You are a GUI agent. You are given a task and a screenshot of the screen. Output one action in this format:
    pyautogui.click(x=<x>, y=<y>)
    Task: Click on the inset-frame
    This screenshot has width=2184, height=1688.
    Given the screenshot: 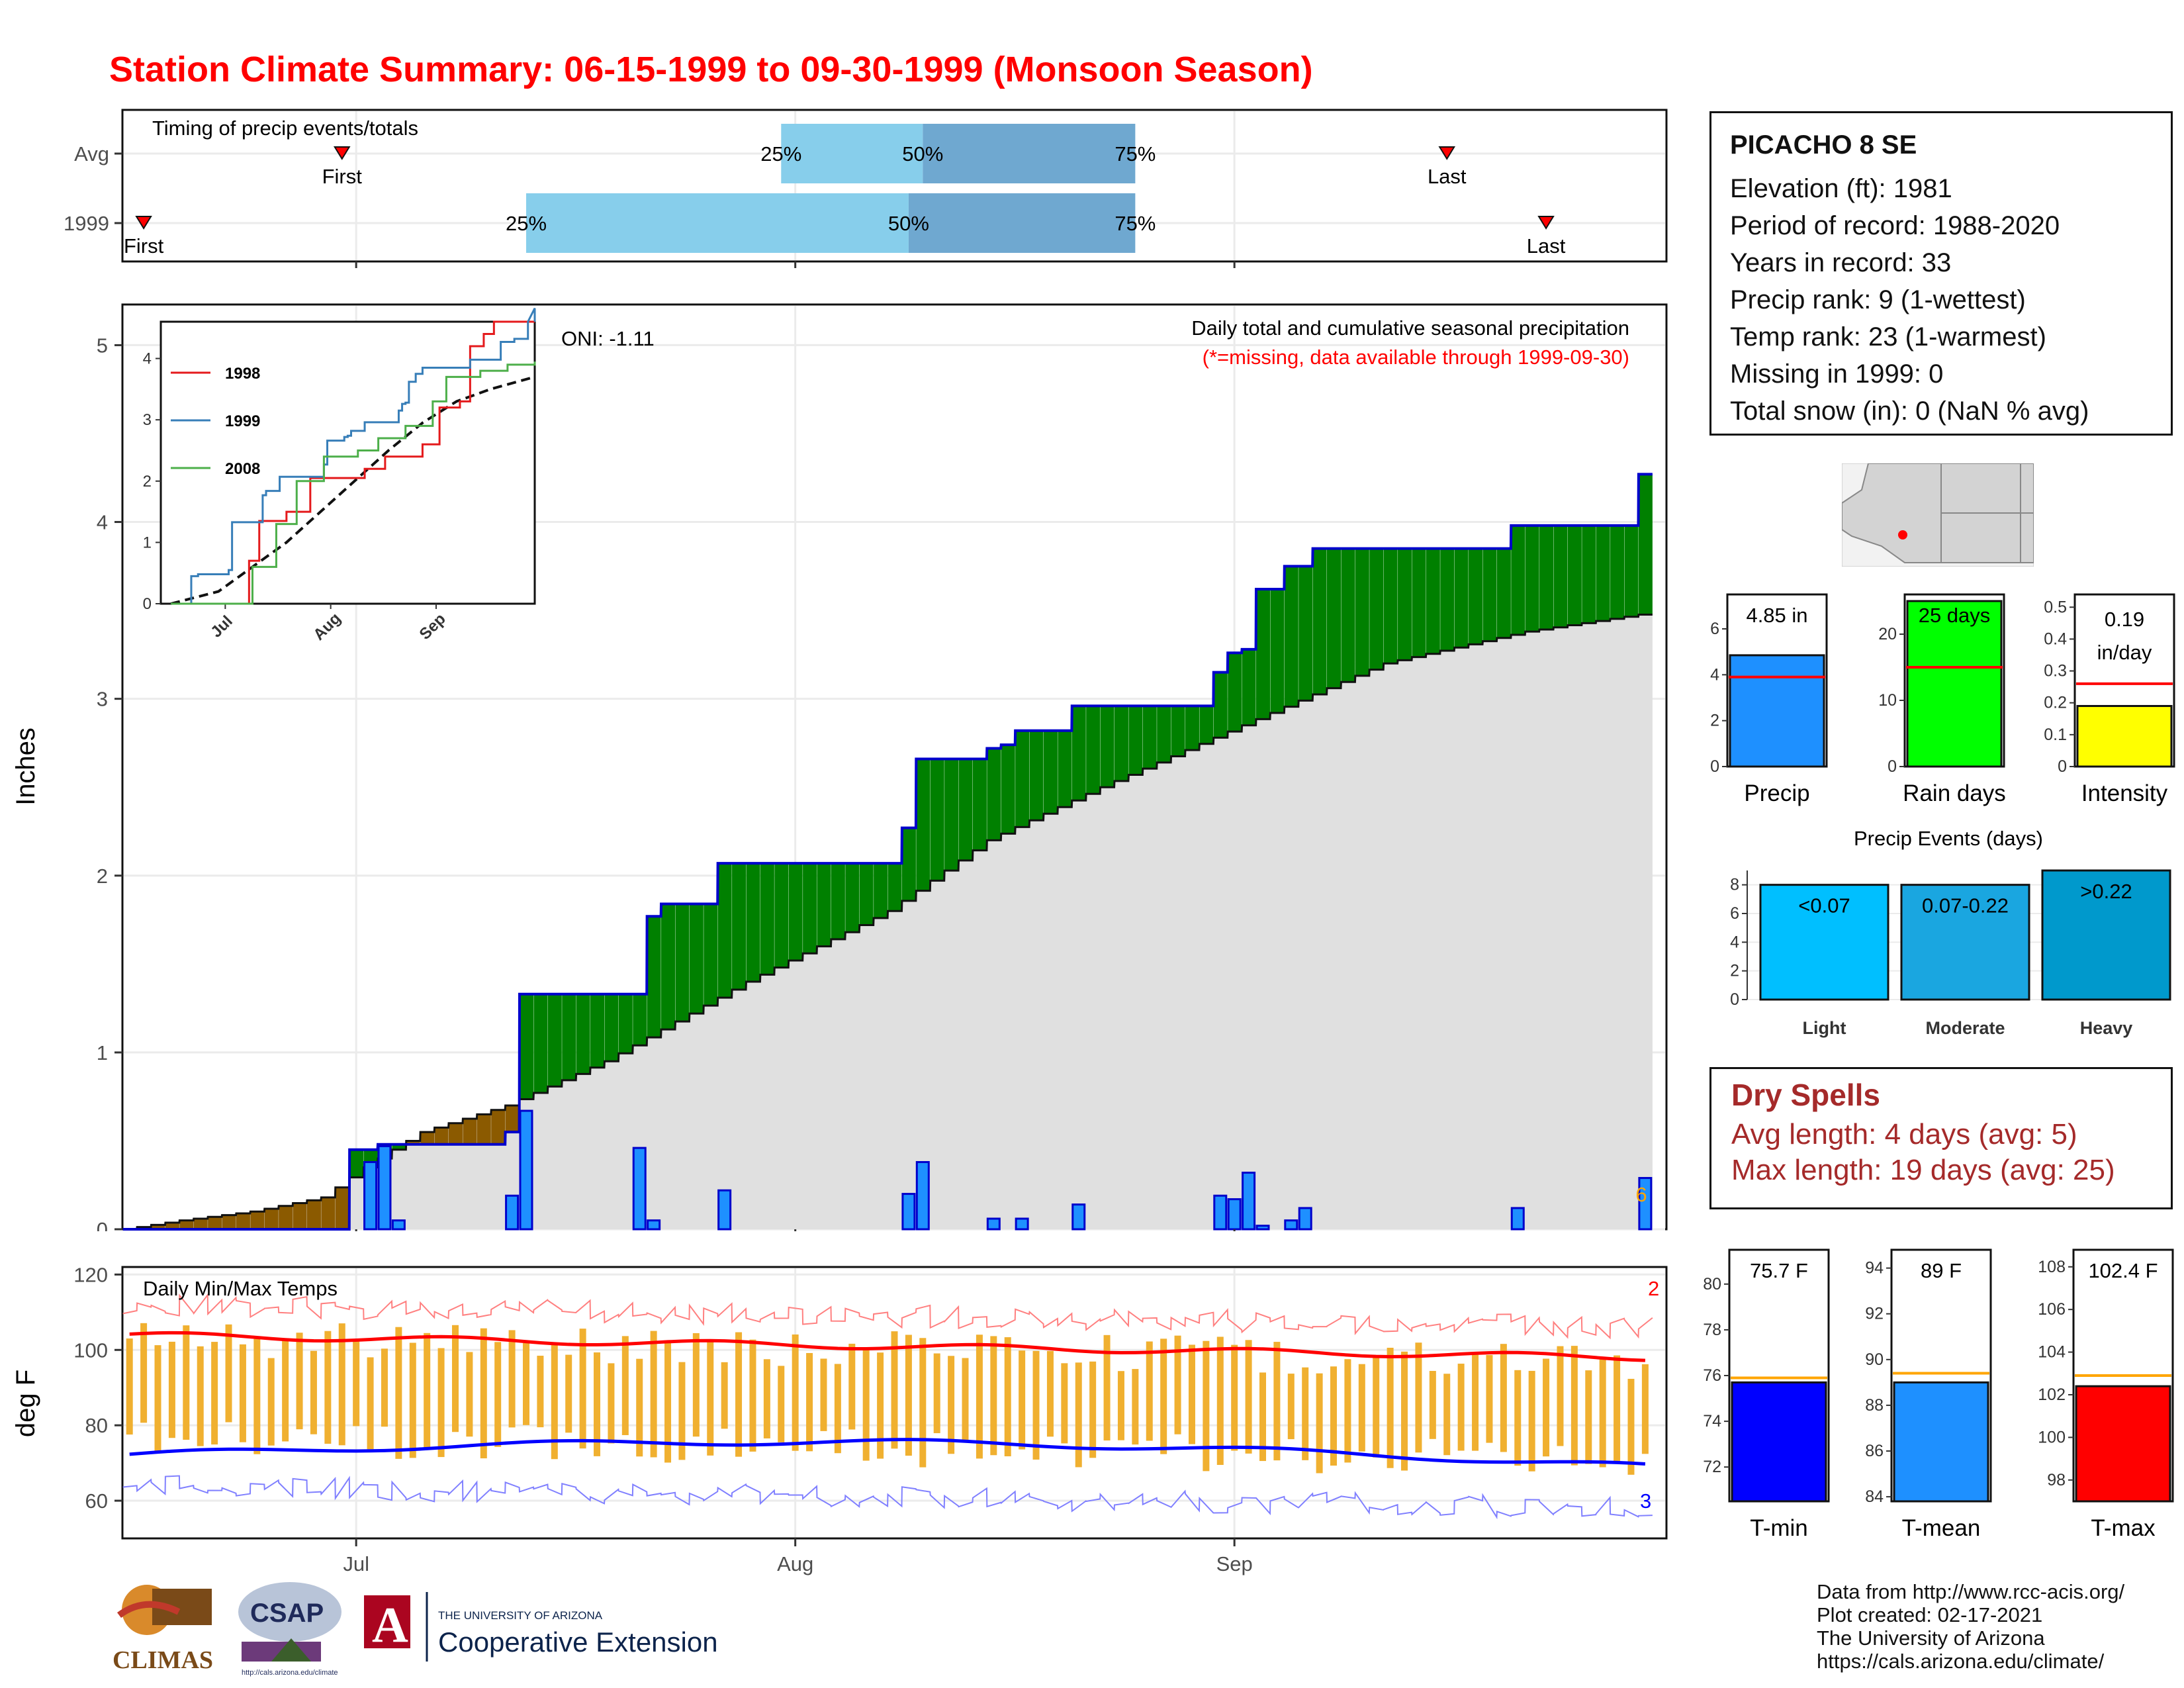 What is the action you would take?
    pyautogui.click(x=348, y=462)
    